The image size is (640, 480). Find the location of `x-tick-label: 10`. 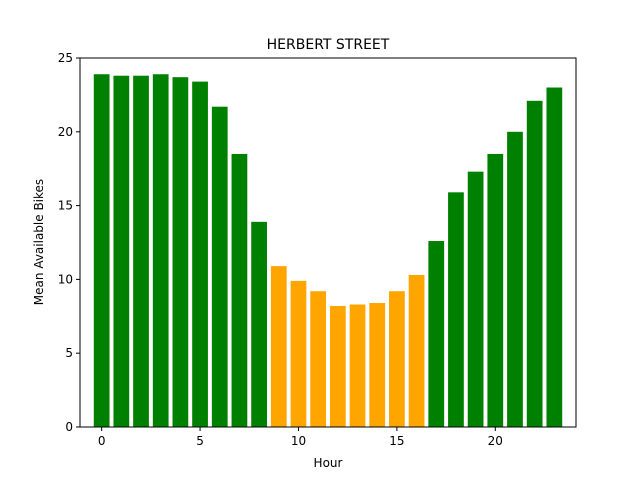

x-tick-label: 10 is located at coordinates (298, 441).